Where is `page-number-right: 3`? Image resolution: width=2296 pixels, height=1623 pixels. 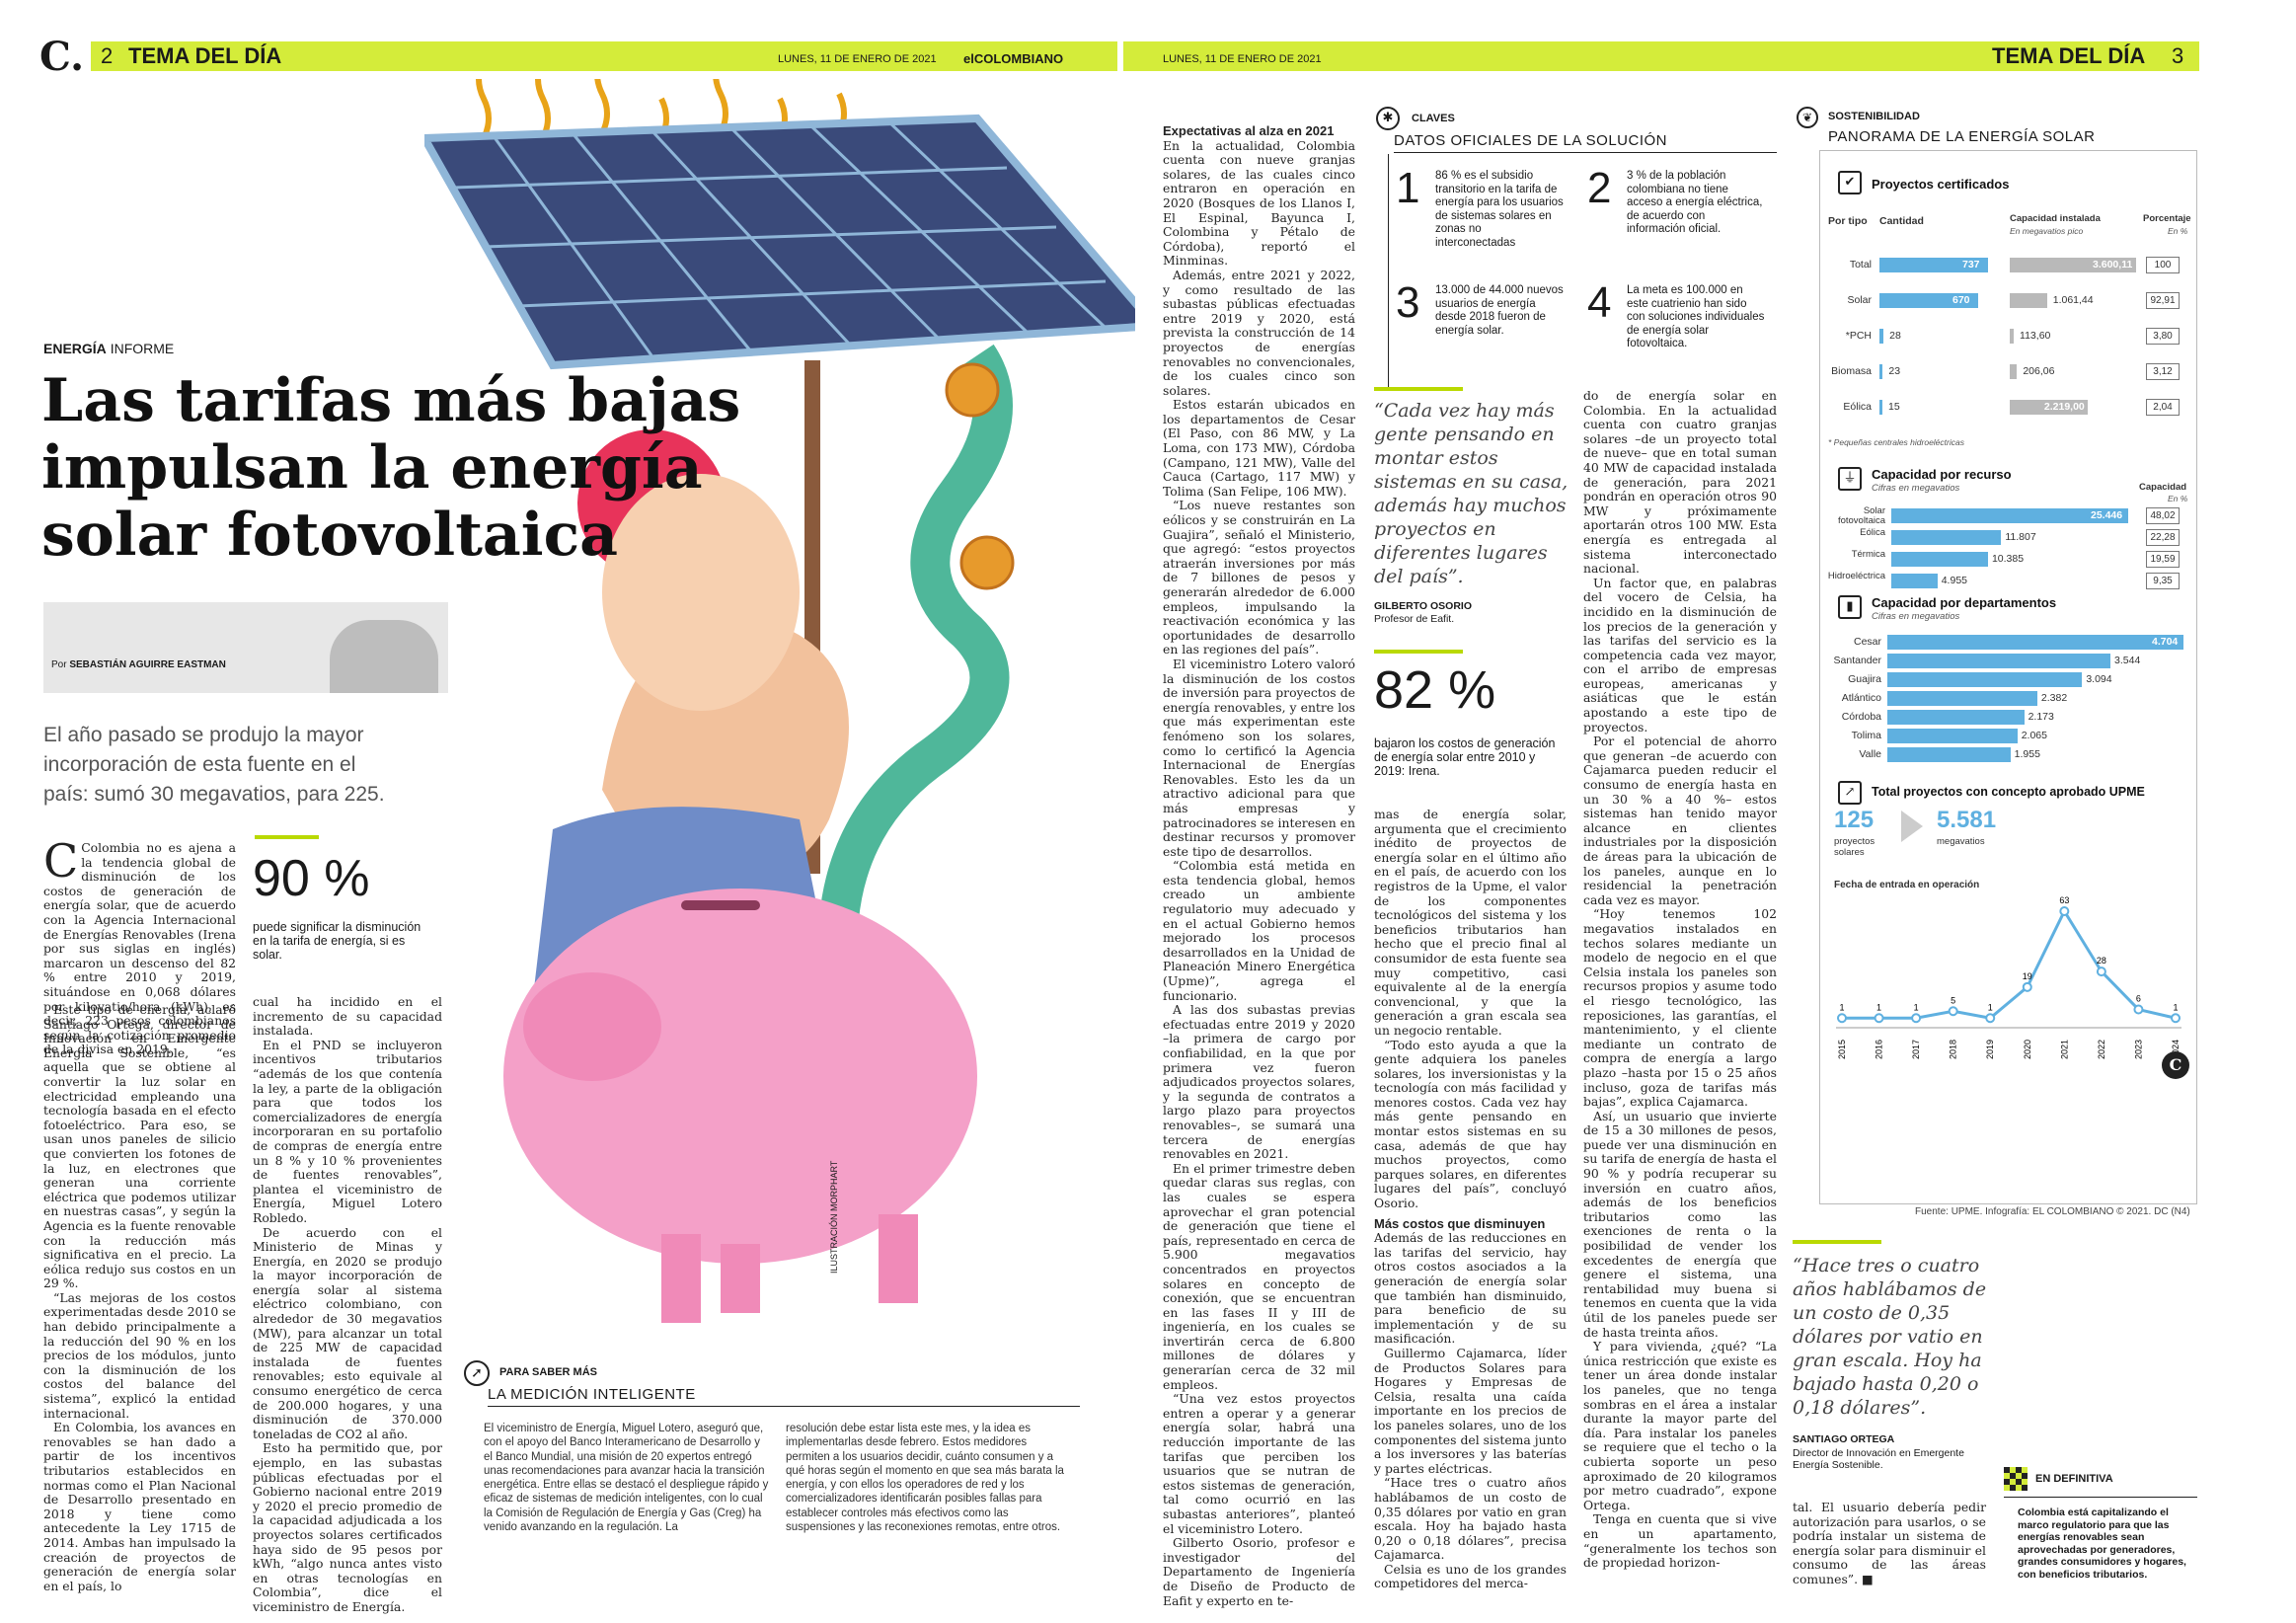 page-number-right: 3 is located at coordinates (2178, 55).